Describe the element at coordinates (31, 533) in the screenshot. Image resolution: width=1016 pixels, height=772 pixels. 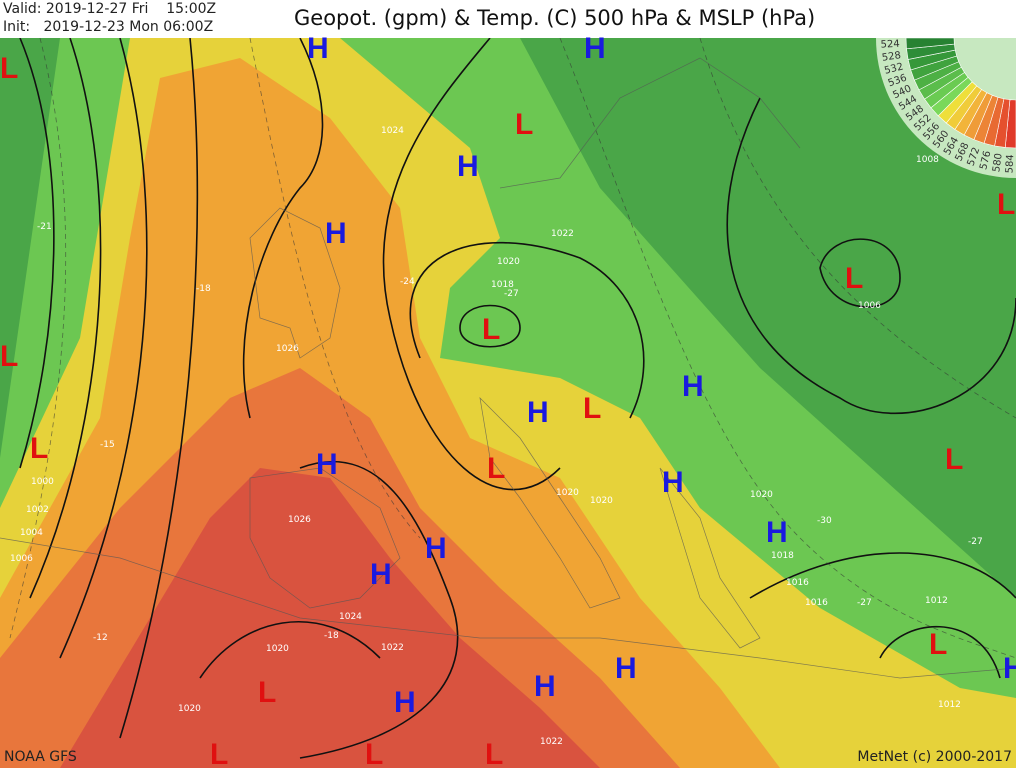
I see `contour-label: 1004` at that location.